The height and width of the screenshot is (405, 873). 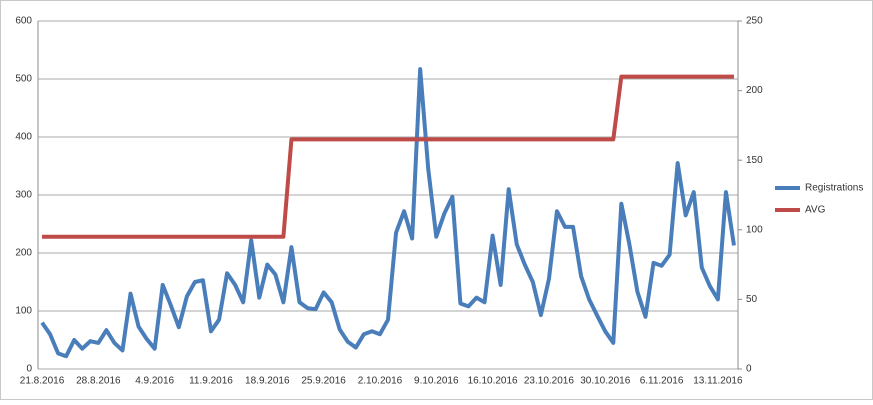 What do you see at coordinates (267, 381) in the screenshot?
I see `x-tick-label: 18.9.2016` at bounding box center [267, 381].